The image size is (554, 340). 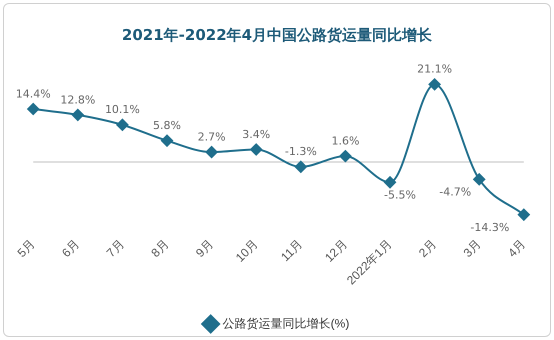 What do you see at coordinates (336, 250) in the screenshot?
I see `x-tick-label: 12月` at bounding box center [336, 250].